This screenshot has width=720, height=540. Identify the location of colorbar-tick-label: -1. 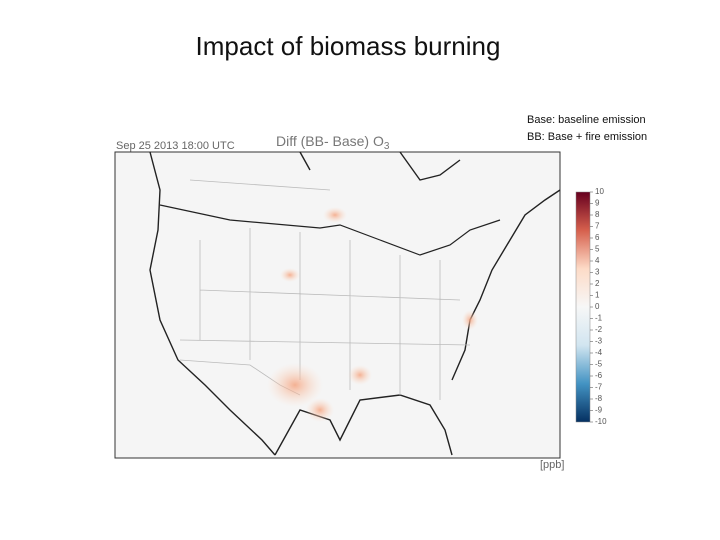
(599, 318).